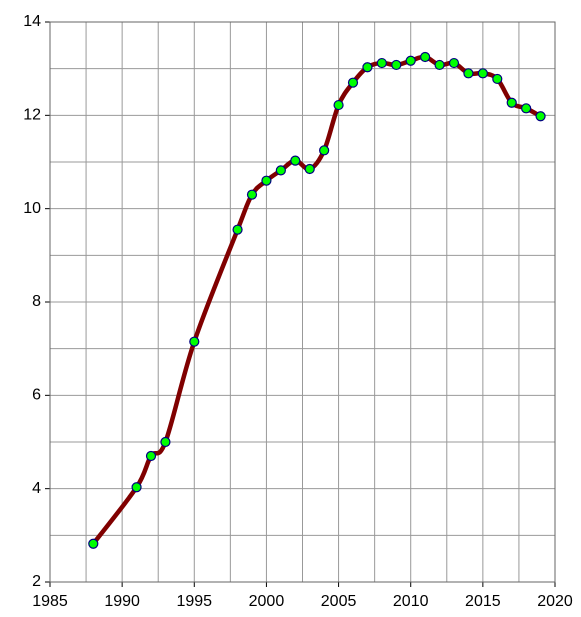 This screenshot has width=581, height=617. Describe the element at coordinates (32, 208) in the screenshot. I see `y-tick-label: 10` at that location.